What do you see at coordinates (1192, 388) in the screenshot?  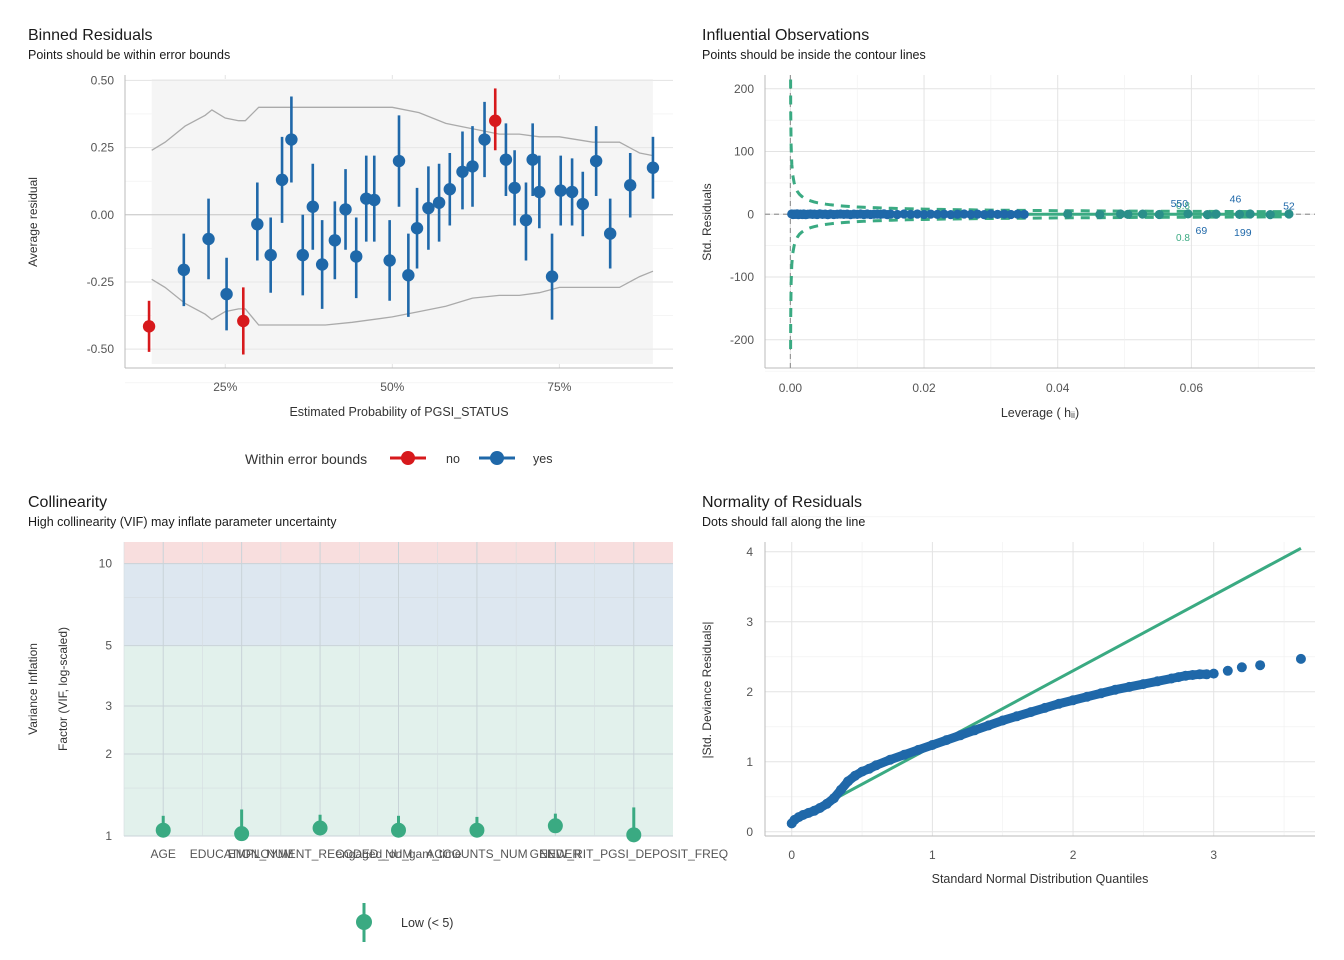 I see `influential-x-tick-label: 0.06` at bounding box center [1192, 388].